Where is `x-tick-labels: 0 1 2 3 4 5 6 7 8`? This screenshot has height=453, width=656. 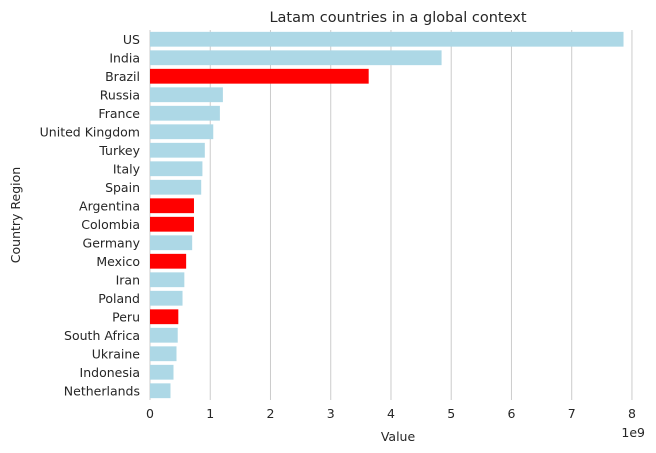 x-tick-labels: 0 1 2 3 4 5 6 7 8 is located at coordinates (391, 413).